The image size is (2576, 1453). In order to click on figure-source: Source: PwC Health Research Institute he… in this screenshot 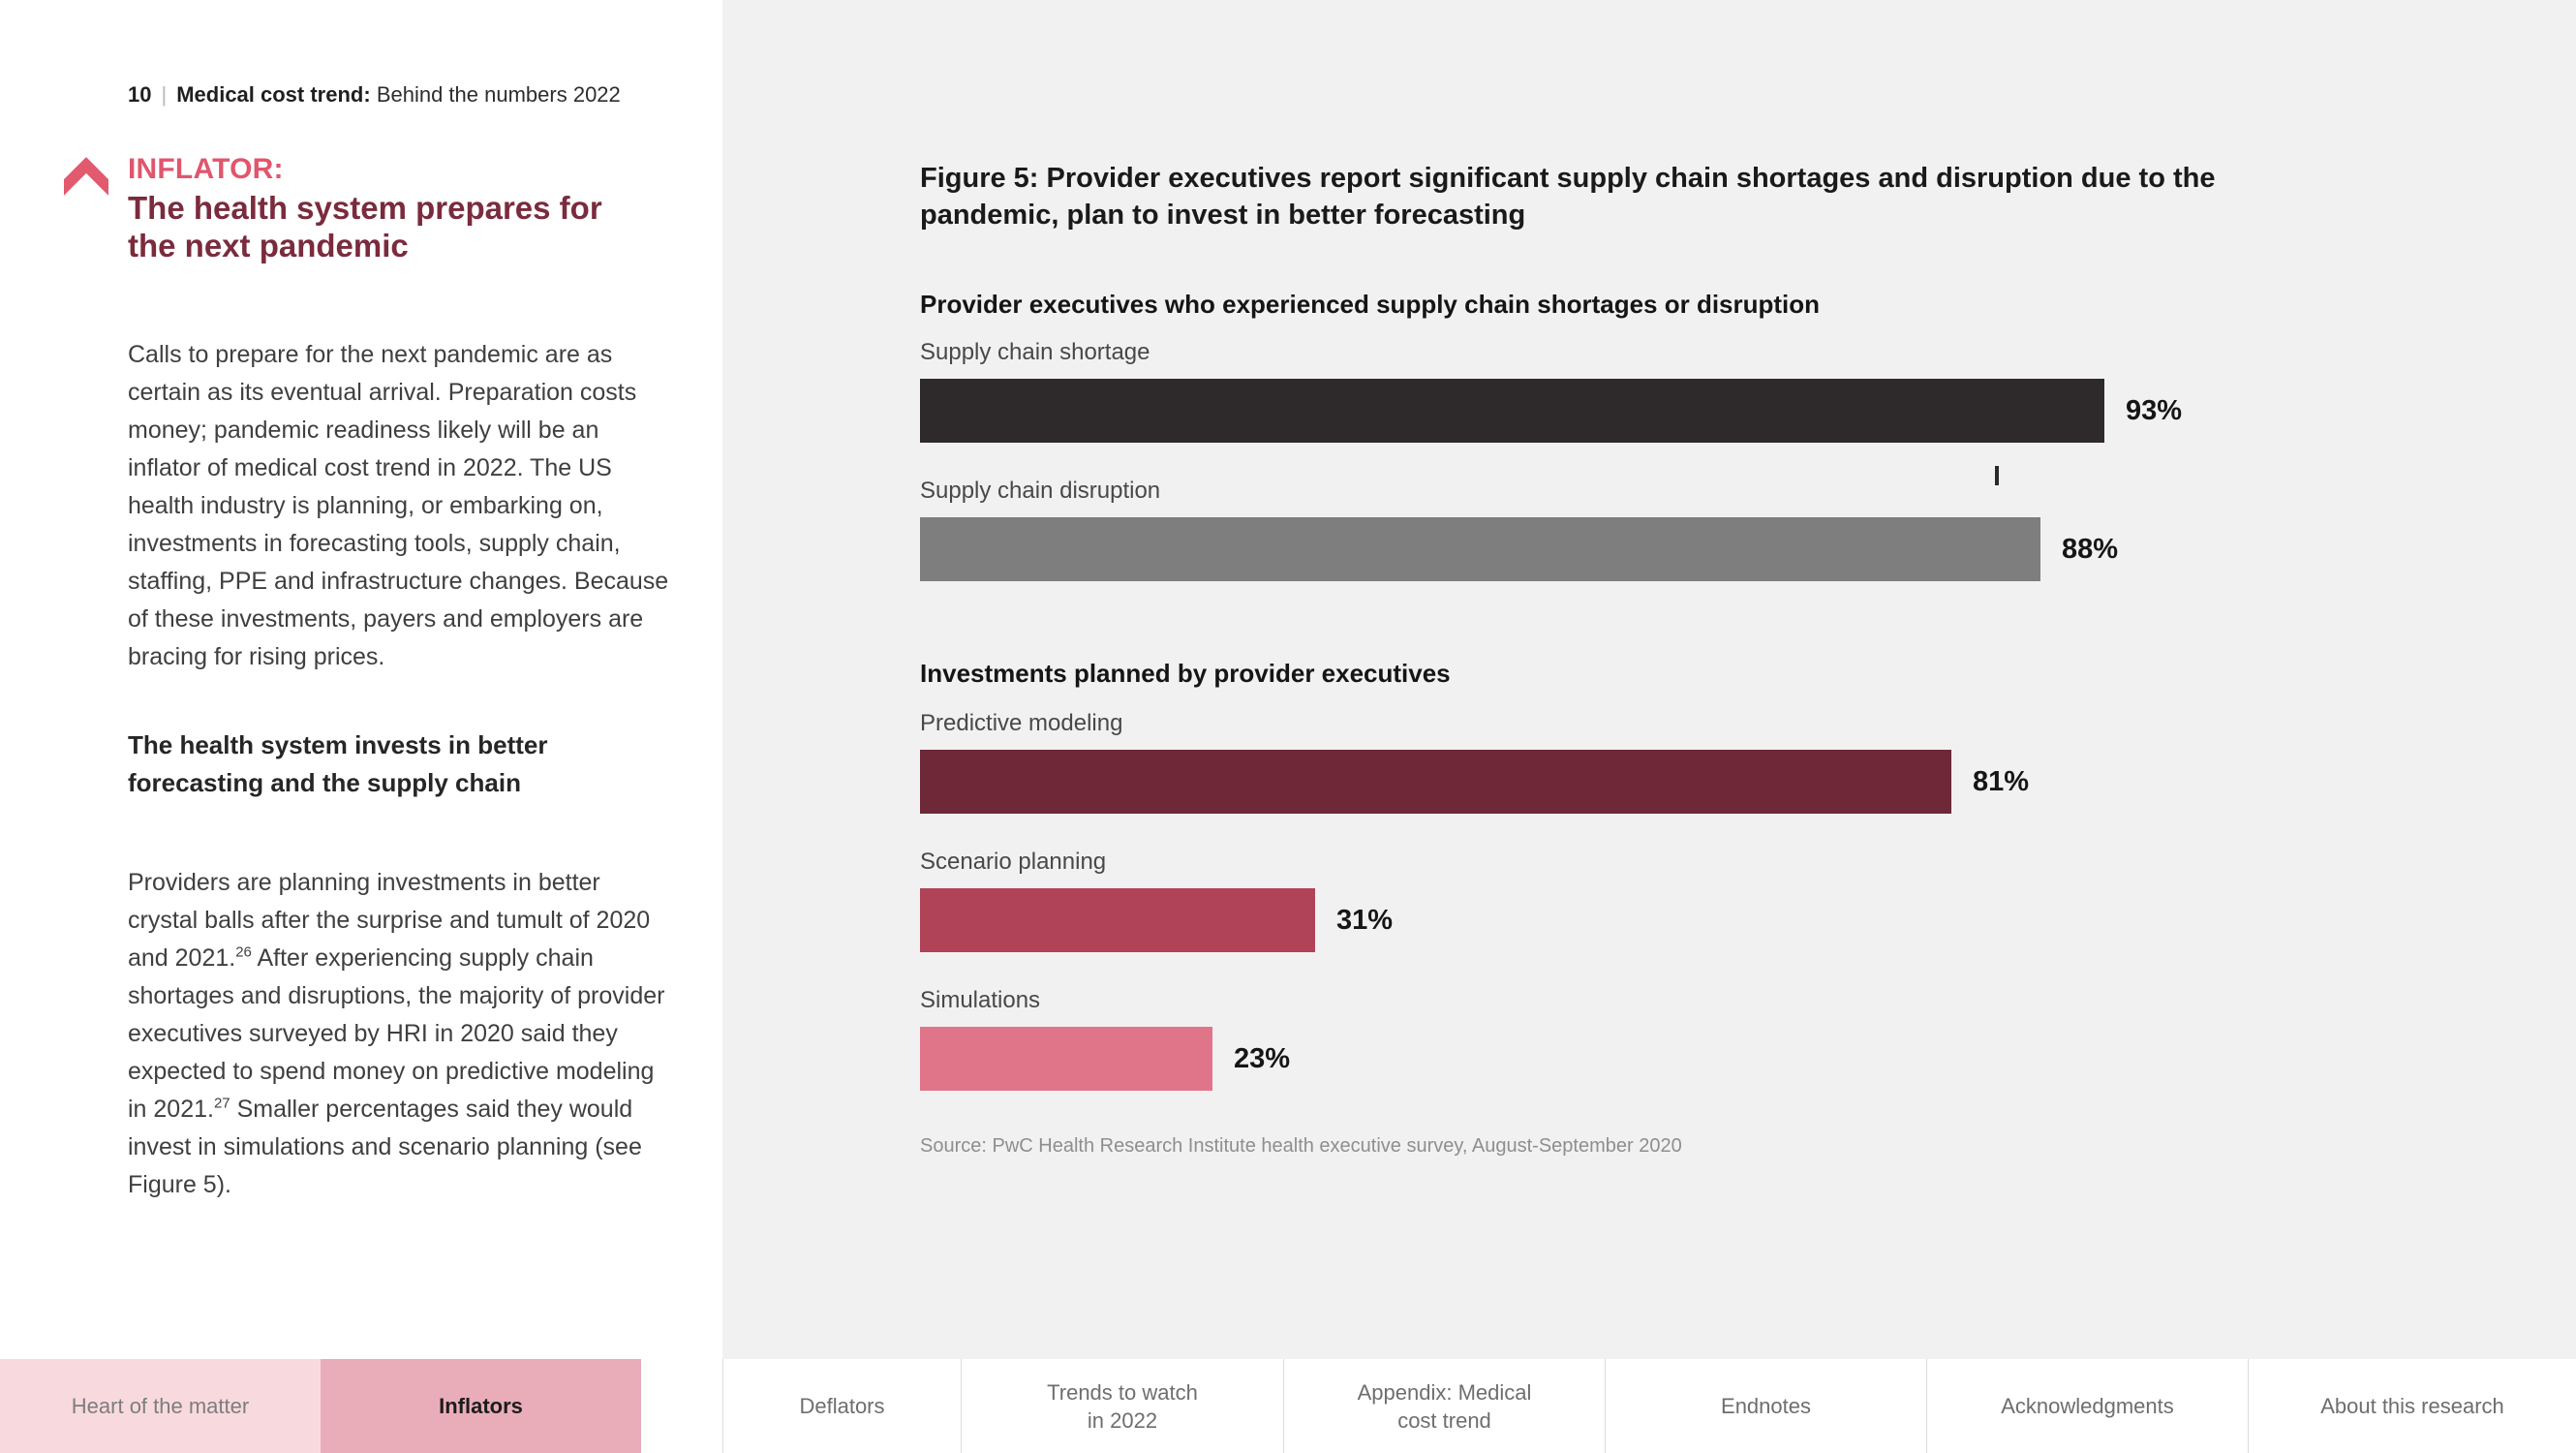, I will do `click(1301, 1146)`.